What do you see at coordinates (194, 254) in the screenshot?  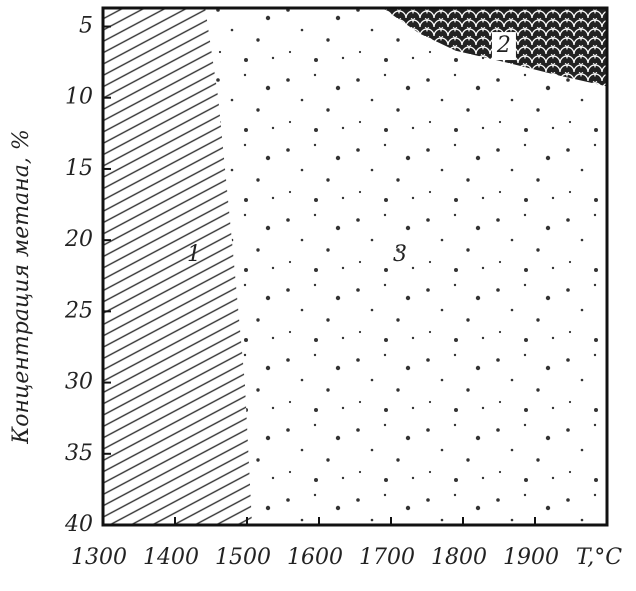 I see `region-label: 1` at bounding box center [194, 254].